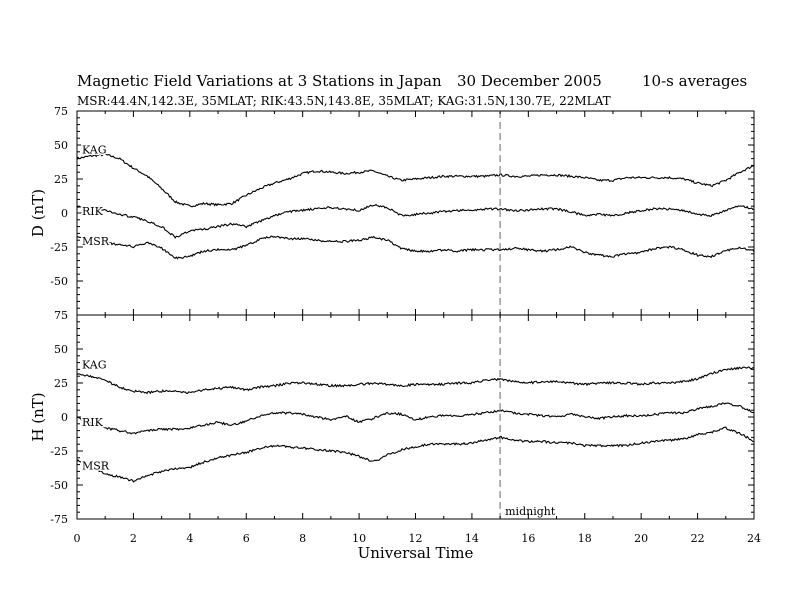 The height and width of the screenshot is (612, 792). What do you see at coordinates (302, 538) in the screenshot?
I see `x-tick-label: 8` at bounding box center [302, 538].